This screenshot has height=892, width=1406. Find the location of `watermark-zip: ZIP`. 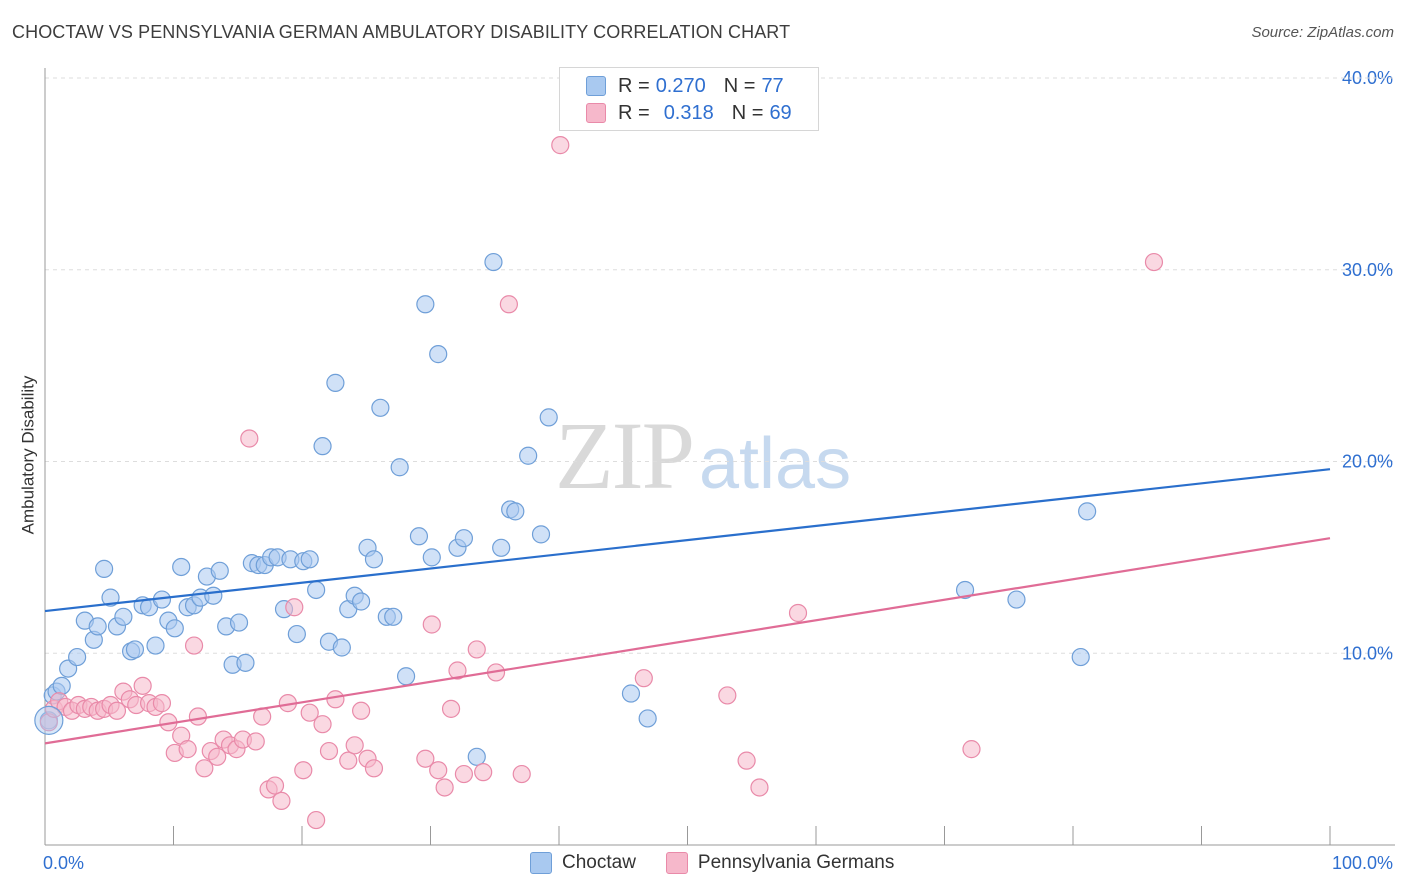

watermark-zip: ZIP is located at coordinates (625, 455).